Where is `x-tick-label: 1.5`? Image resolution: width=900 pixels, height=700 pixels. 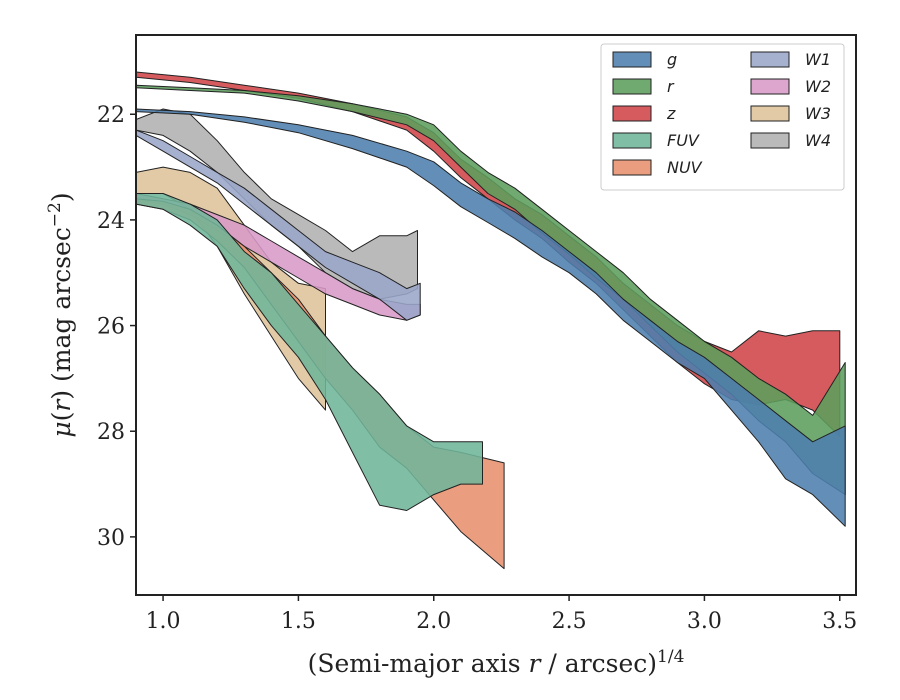
x-tick-label: 1.5 is located at coordinates (298, 621).